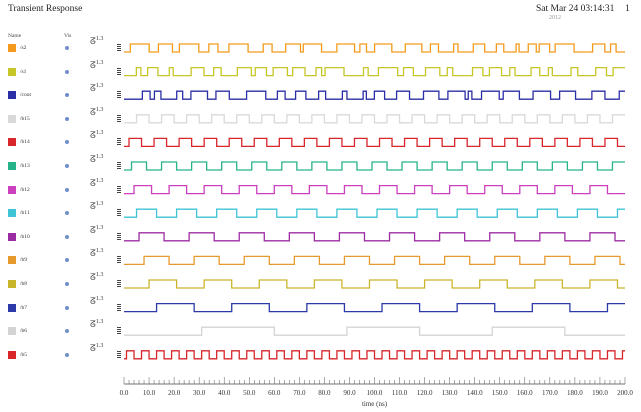 Image resolution: width=641 pixels, height=412 pixels. Describe the element at coordinates (124, 393) in the screenshot. I see `x-axis-tick-label: 0.0` at that location.